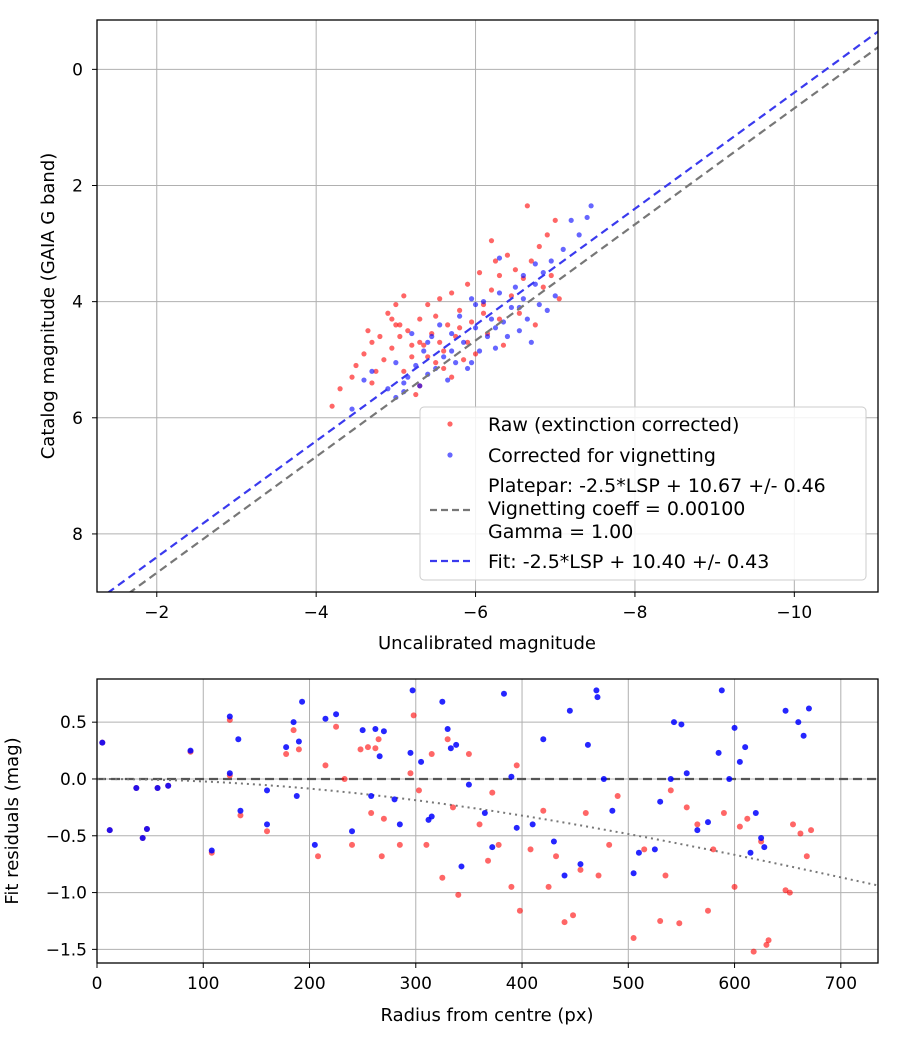 This screenshot has height=1050, width=900. Describe the element at coordinates (416, 984) in the screenshot. I see `lower-x-tick-label: 300` at that location.